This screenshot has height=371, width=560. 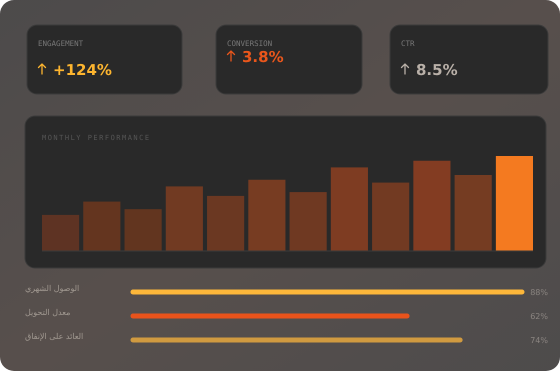 I want to click on data-label: 62%, so click(x=539, y=316).